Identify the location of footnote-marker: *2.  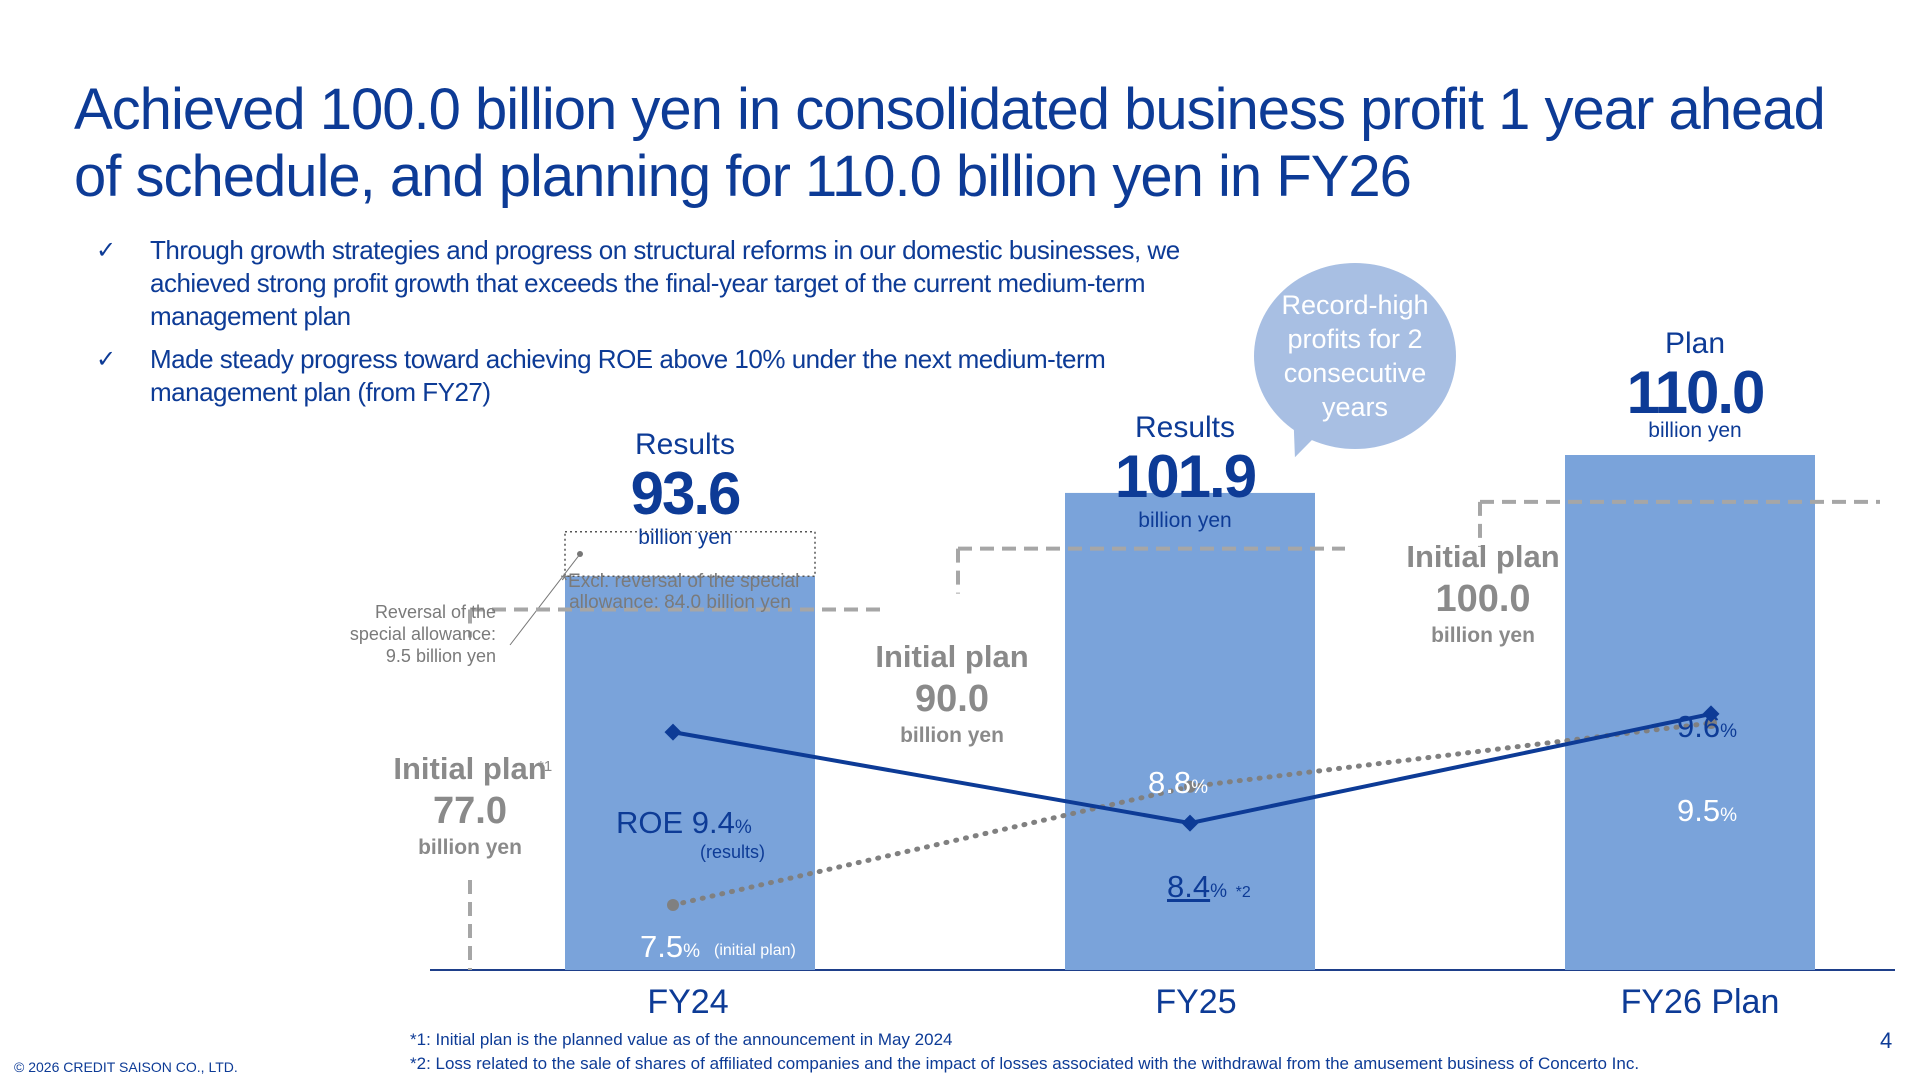
(1243, 892).